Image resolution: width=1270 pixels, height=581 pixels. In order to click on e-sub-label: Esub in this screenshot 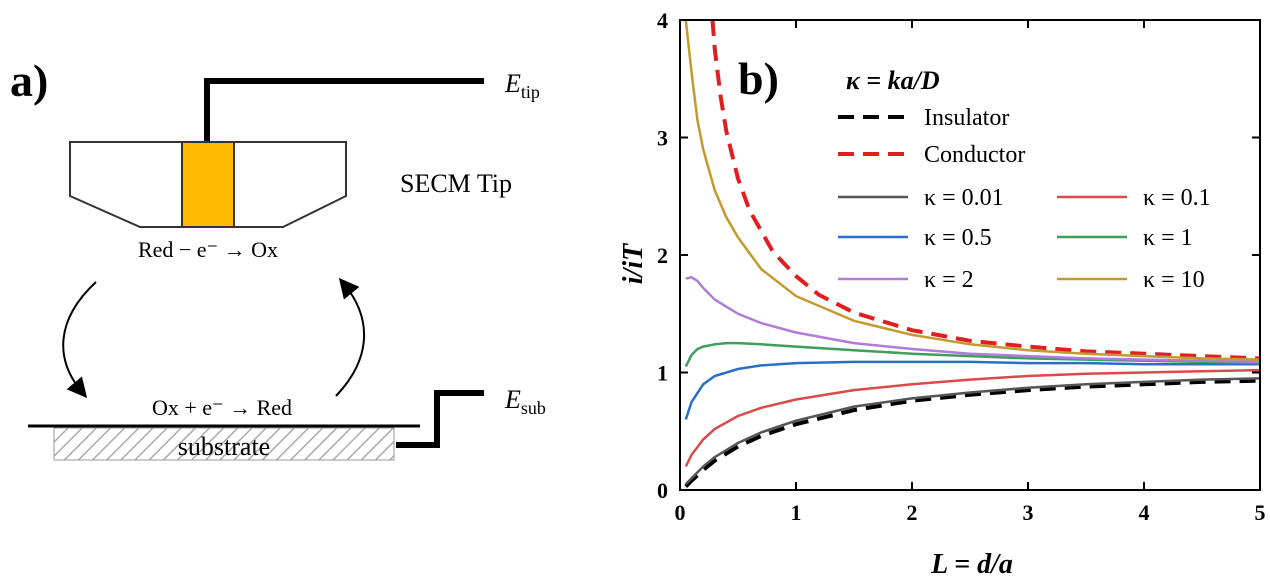, I will do `click(525, 401)`.